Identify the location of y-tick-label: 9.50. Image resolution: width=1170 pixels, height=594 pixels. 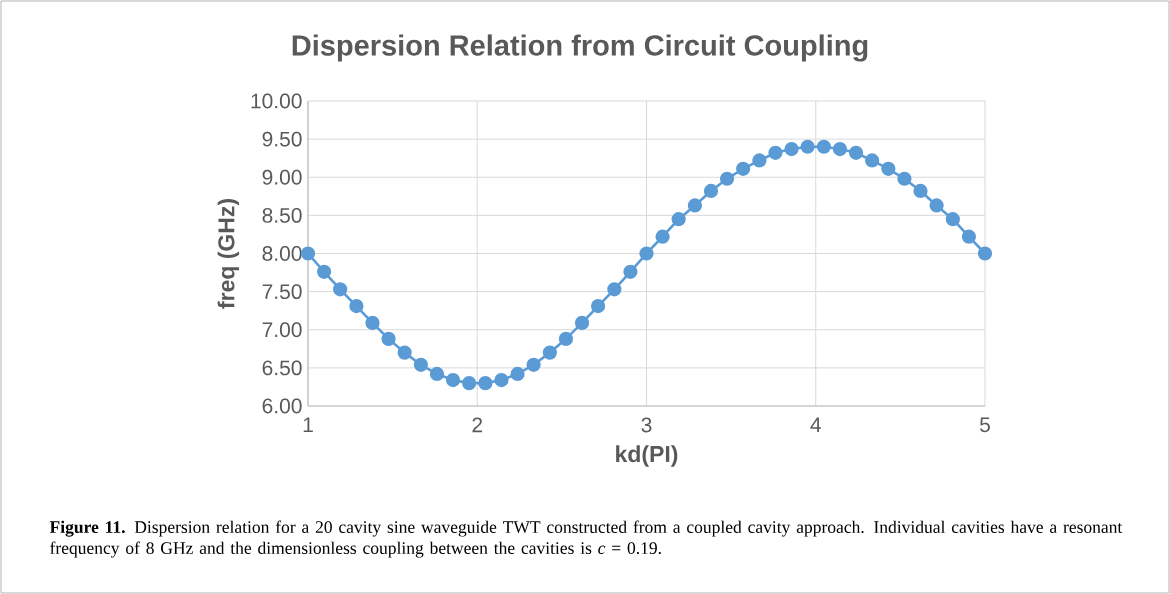
(282, 139).